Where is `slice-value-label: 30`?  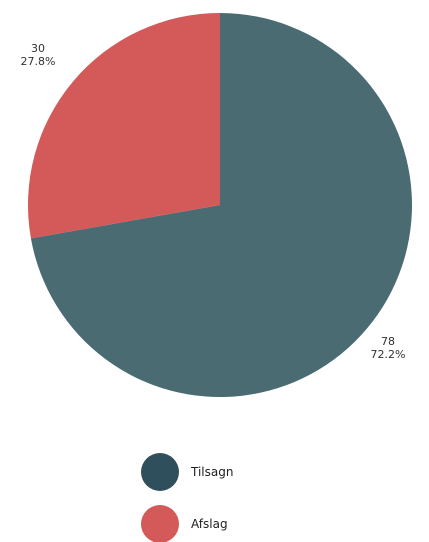 slice-value-label: 30 is located at coordinates (38, 48).